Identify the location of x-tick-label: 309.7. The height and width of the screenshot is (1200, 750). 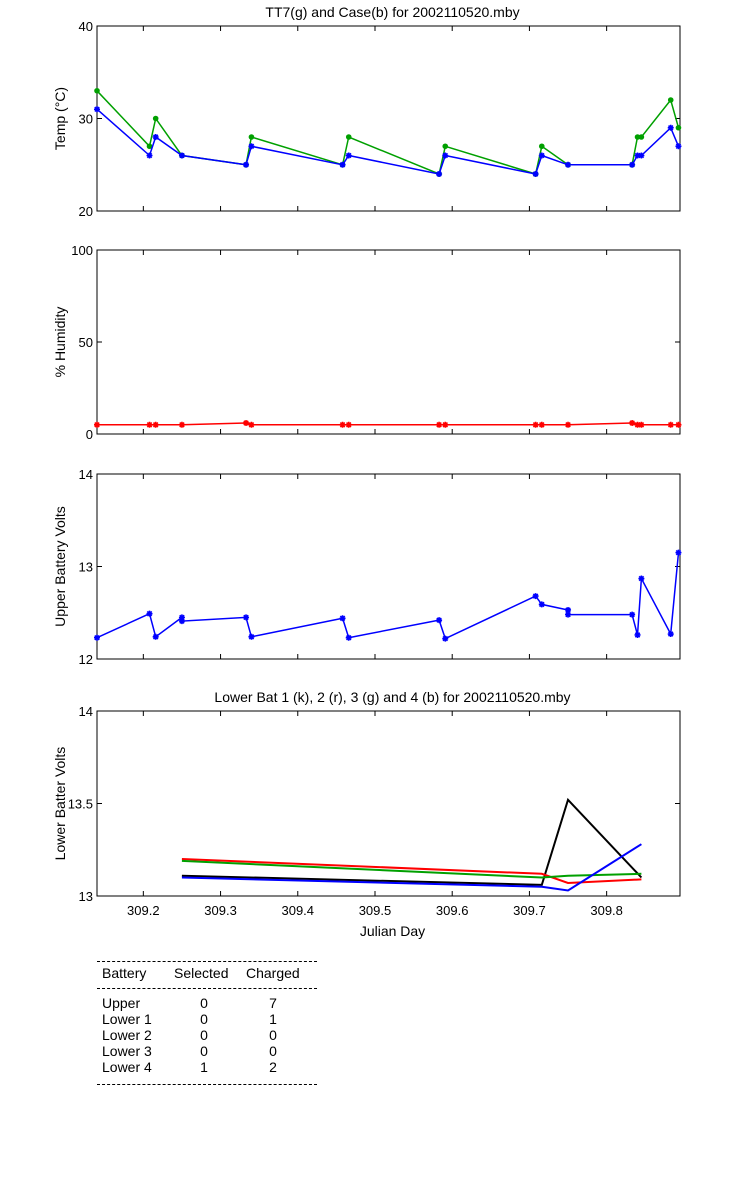
(529, 910).